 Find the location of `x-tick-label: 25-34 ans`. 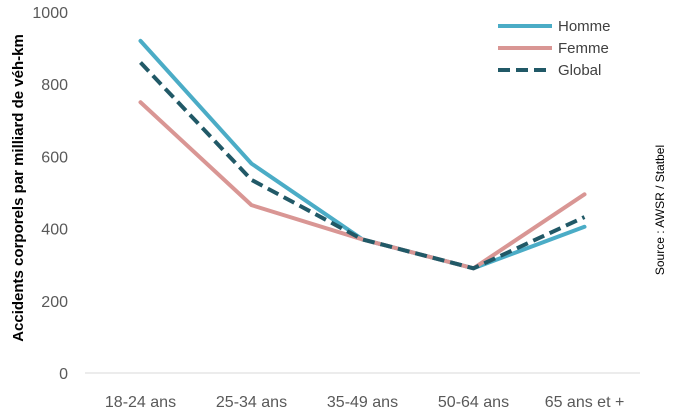

x-tick-label: 25-34 ans is located at coordinates (251, 402).